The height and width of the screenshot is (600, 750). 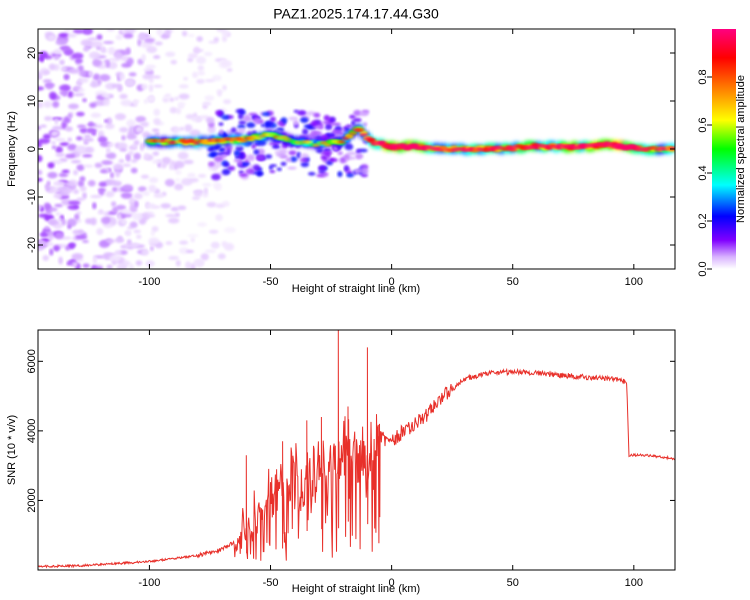 I want to click on colorbar-ticks: 0.0 0.2 0.4 0.6 0.8, so click(x=704, y=173).